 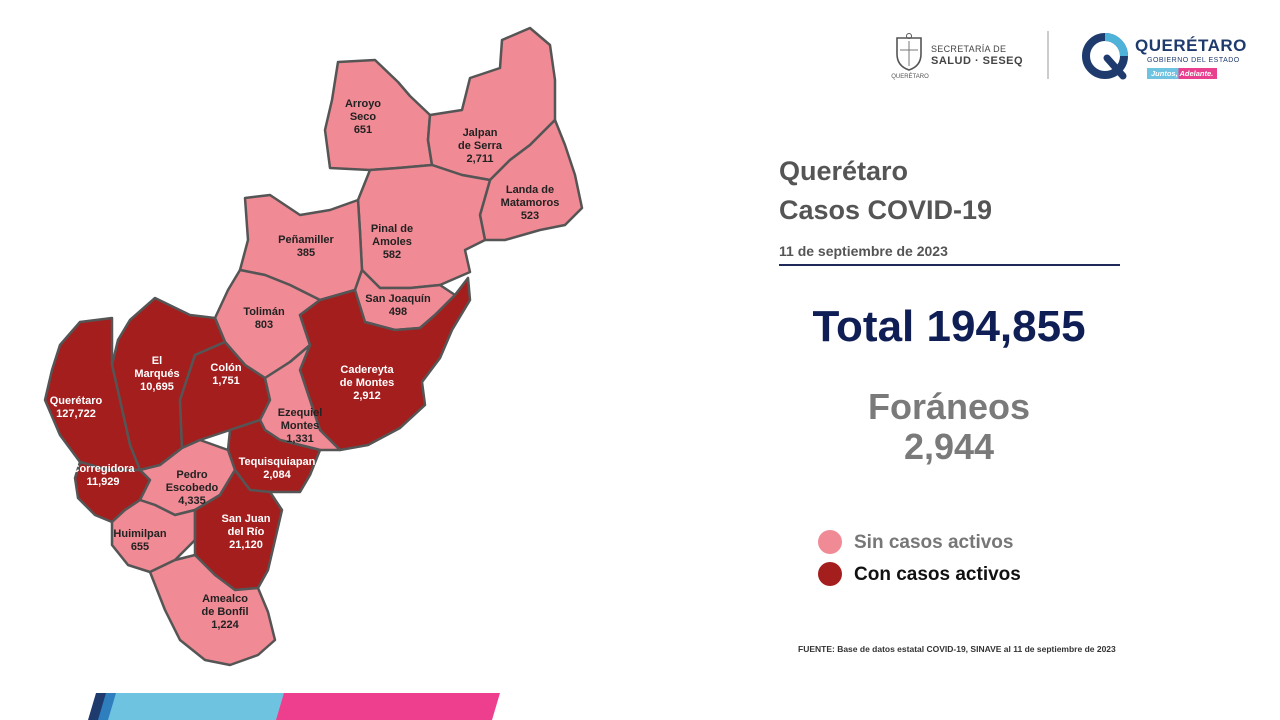 I want to click on foreign-cases: Foráneos 2,944, so click(x=949, y=427).